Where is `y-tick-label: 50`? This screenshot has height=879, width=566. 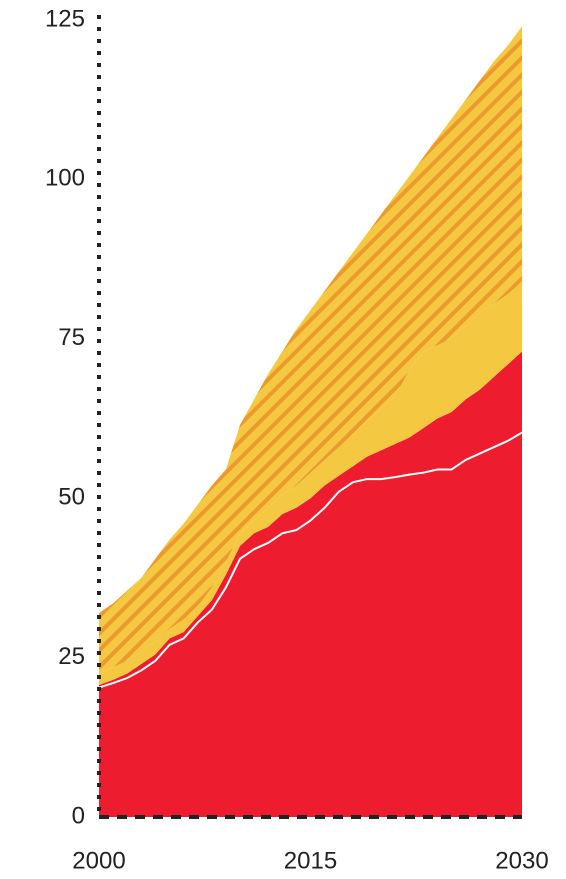
y-tick-label: 50 is located at coordinates (71, 497).